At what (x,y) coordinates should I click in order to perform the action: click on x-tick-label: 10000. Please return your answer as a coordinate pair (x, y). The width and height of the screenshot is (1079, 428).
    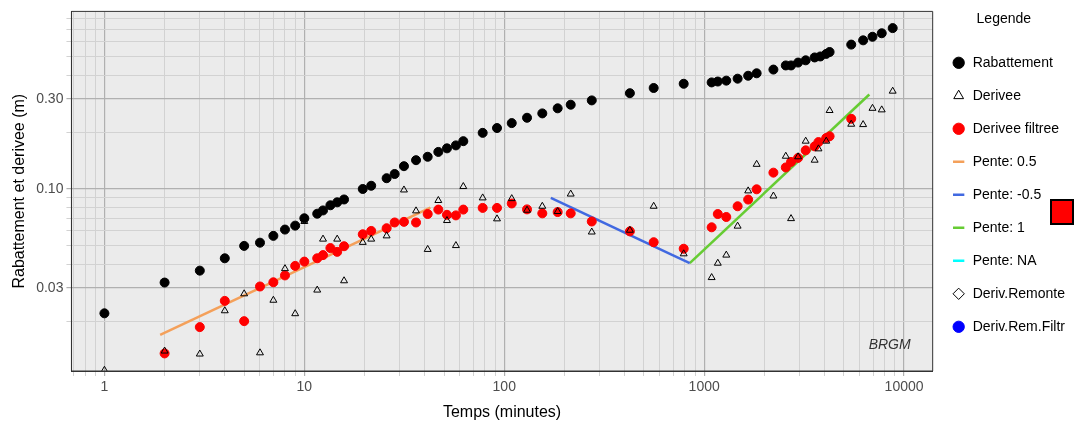
    Looking at the image, I should click on (904, 386).